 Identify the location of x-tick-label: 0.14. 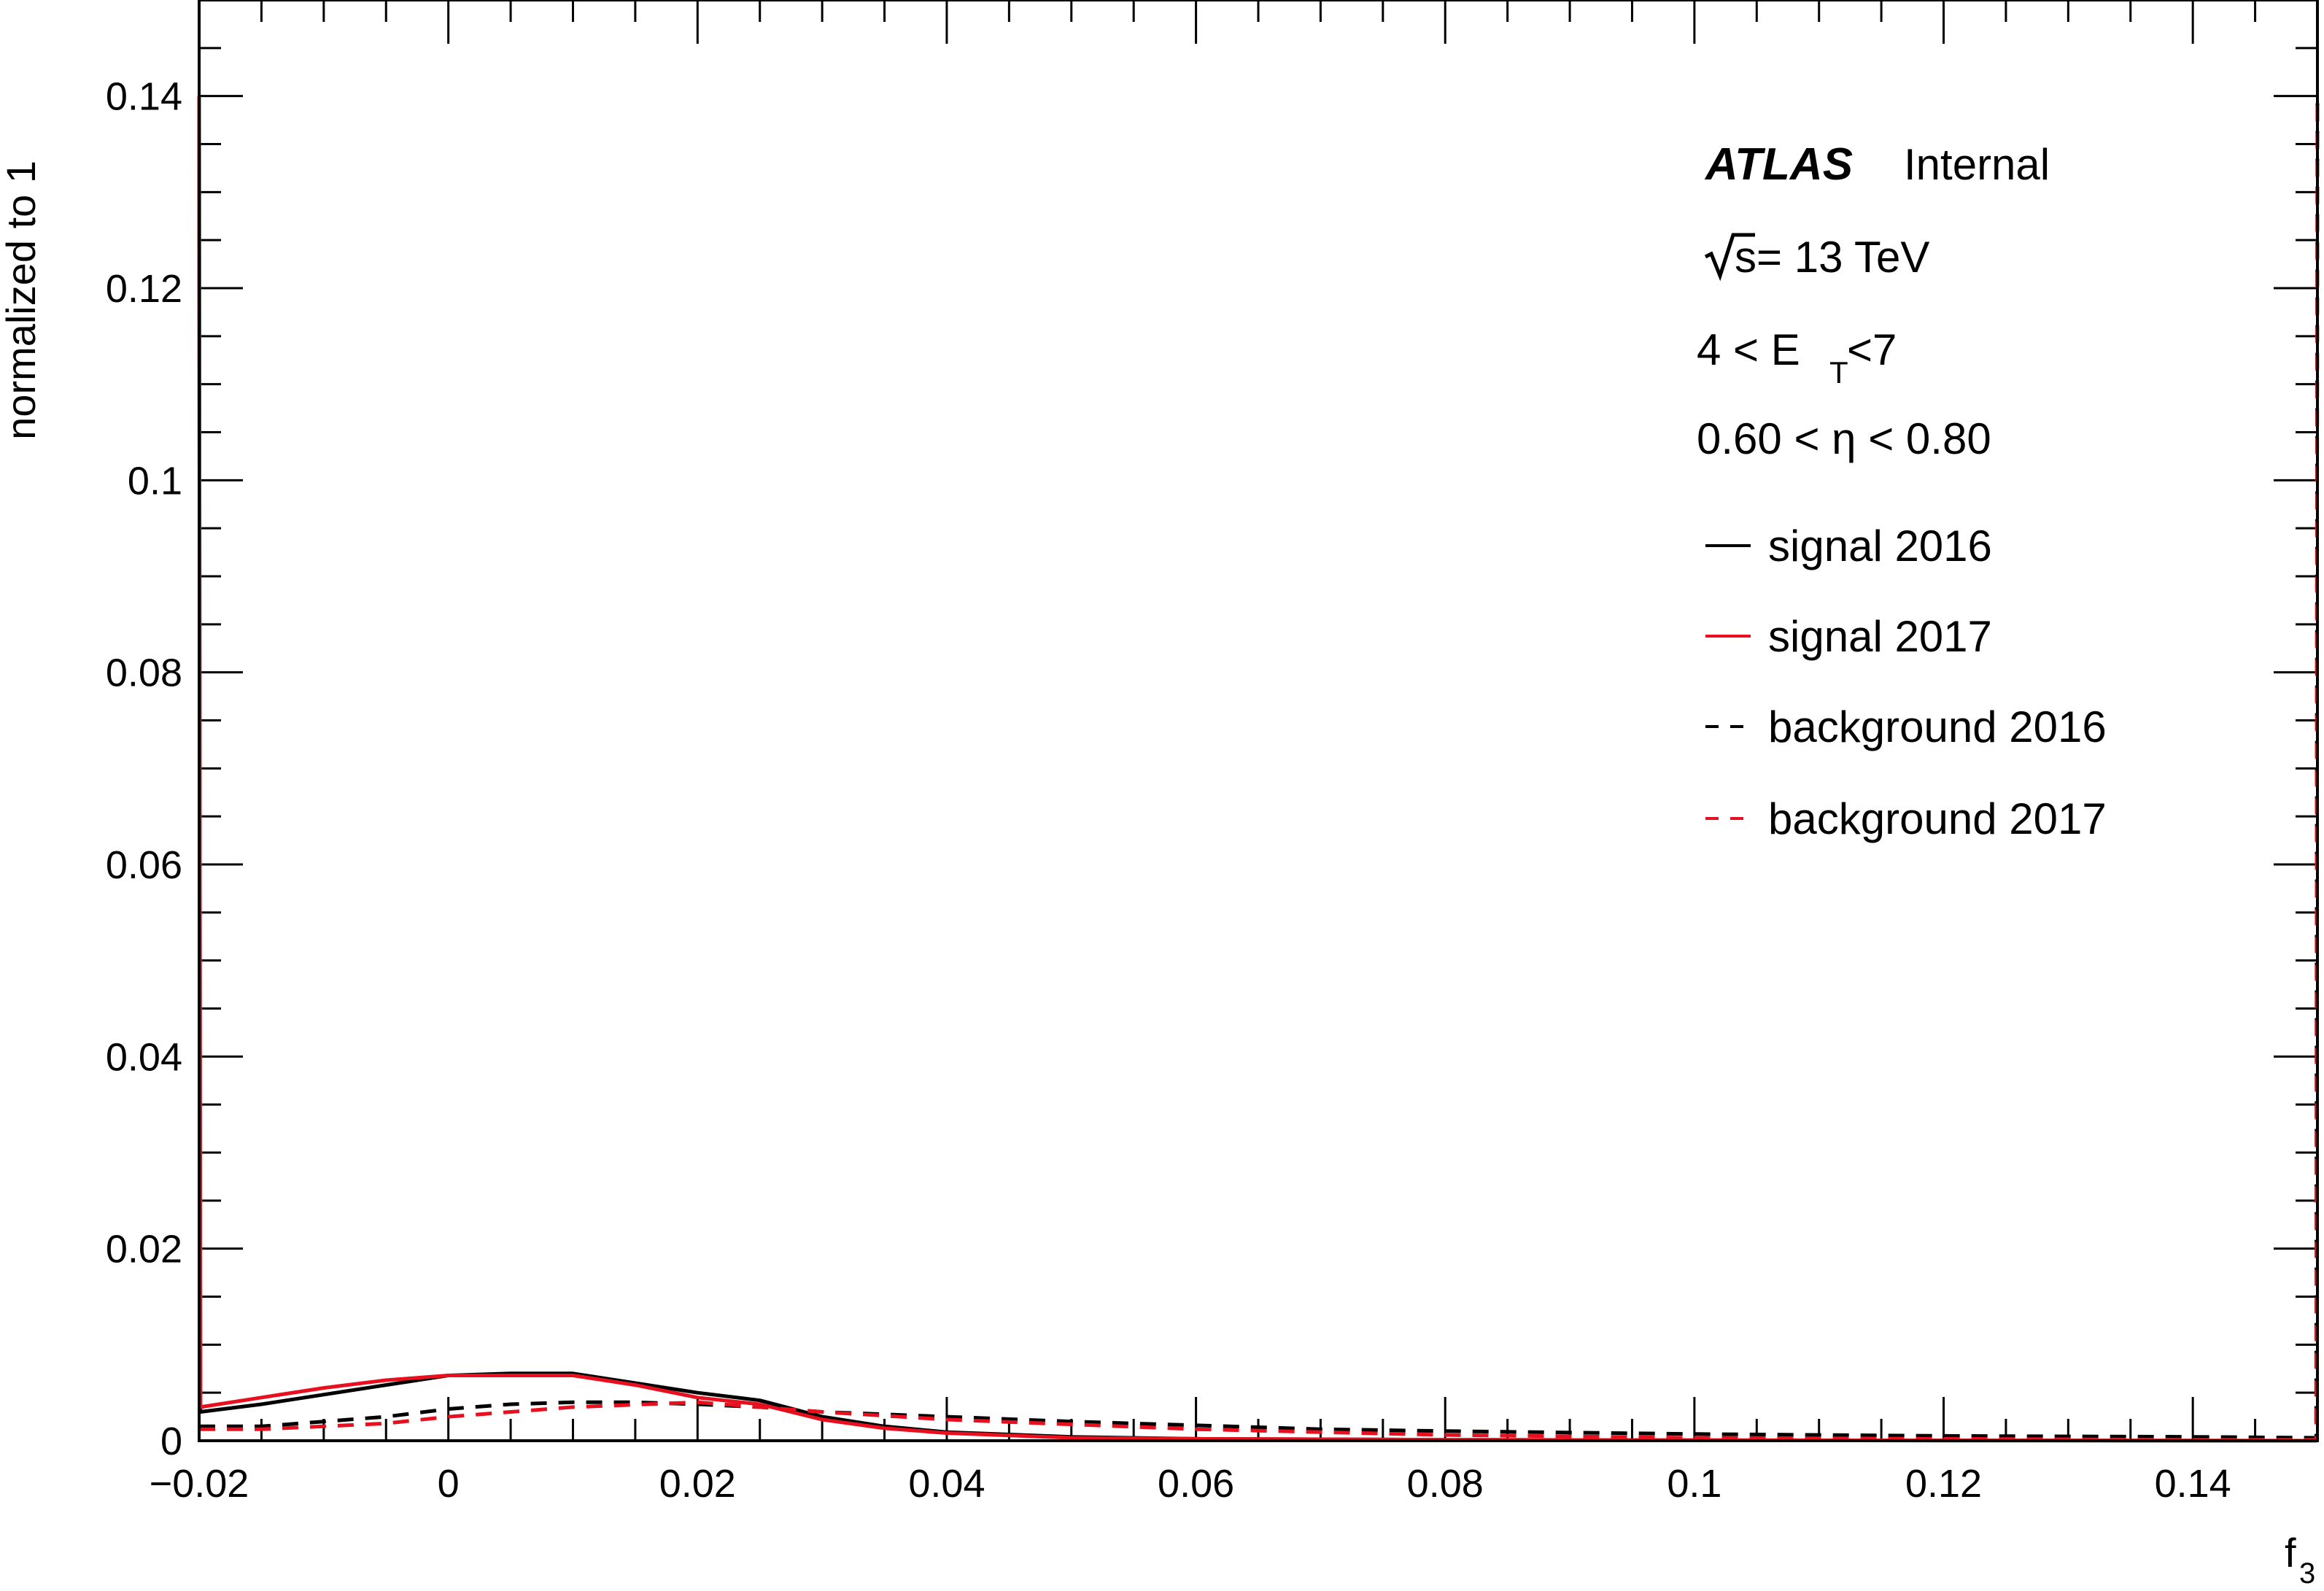
(2193, 1484).